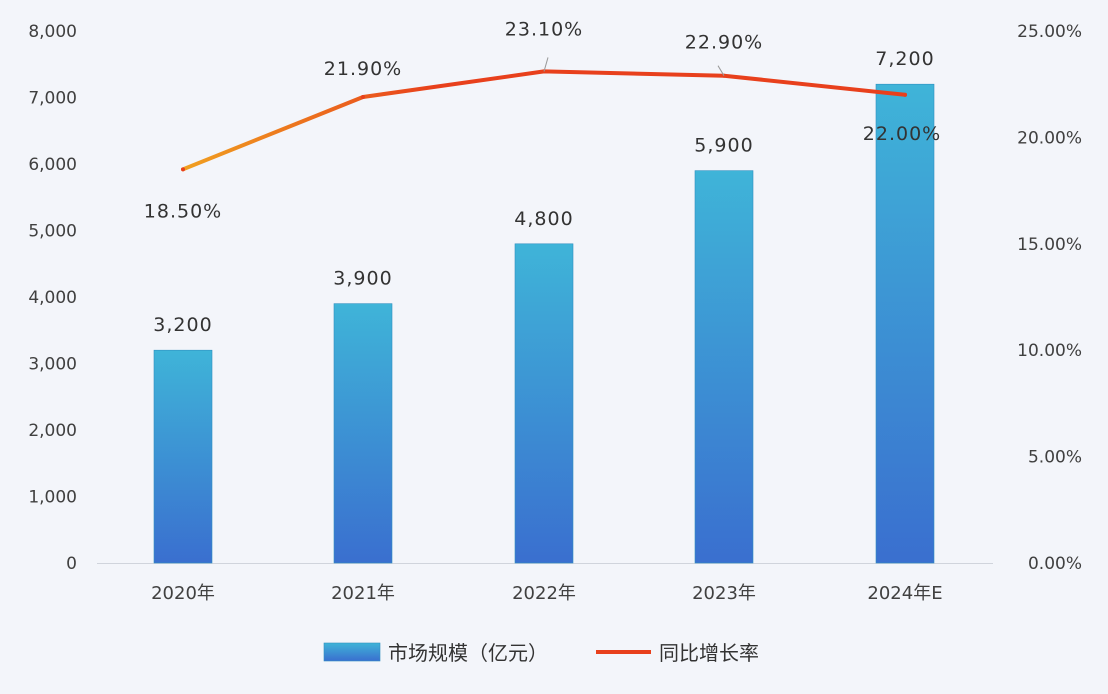  What do you see at coordinates (1049, 138) in the screenshot?
I see `right-axis-tick-label: 20.00%` at bounding box center [1049, 138].